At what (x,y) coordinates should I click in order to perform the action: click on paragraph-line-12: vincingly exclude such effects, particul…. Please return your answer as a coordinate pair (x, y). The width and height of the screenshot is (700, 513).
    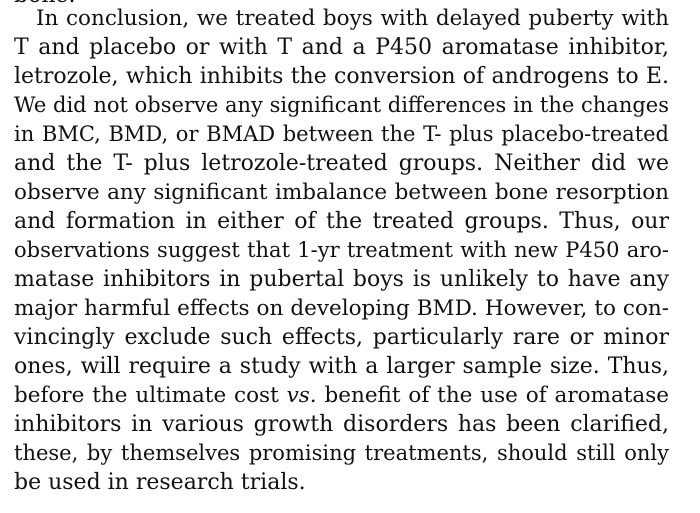
    Looking at the image, I should click on (341, 337).